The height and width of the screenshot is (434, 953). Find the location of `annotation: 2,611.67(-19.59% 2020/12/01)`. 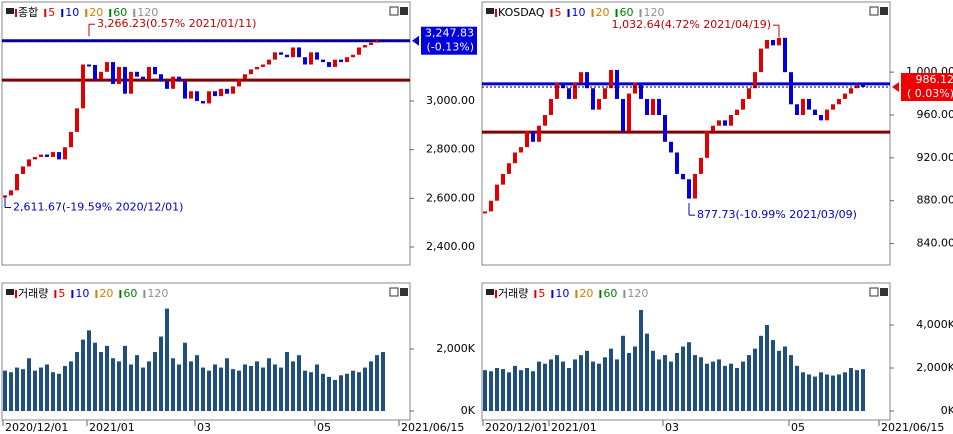

annotation: 2,611.67(-19.59% 2020/12/01) is located at coordinates (98, 206).